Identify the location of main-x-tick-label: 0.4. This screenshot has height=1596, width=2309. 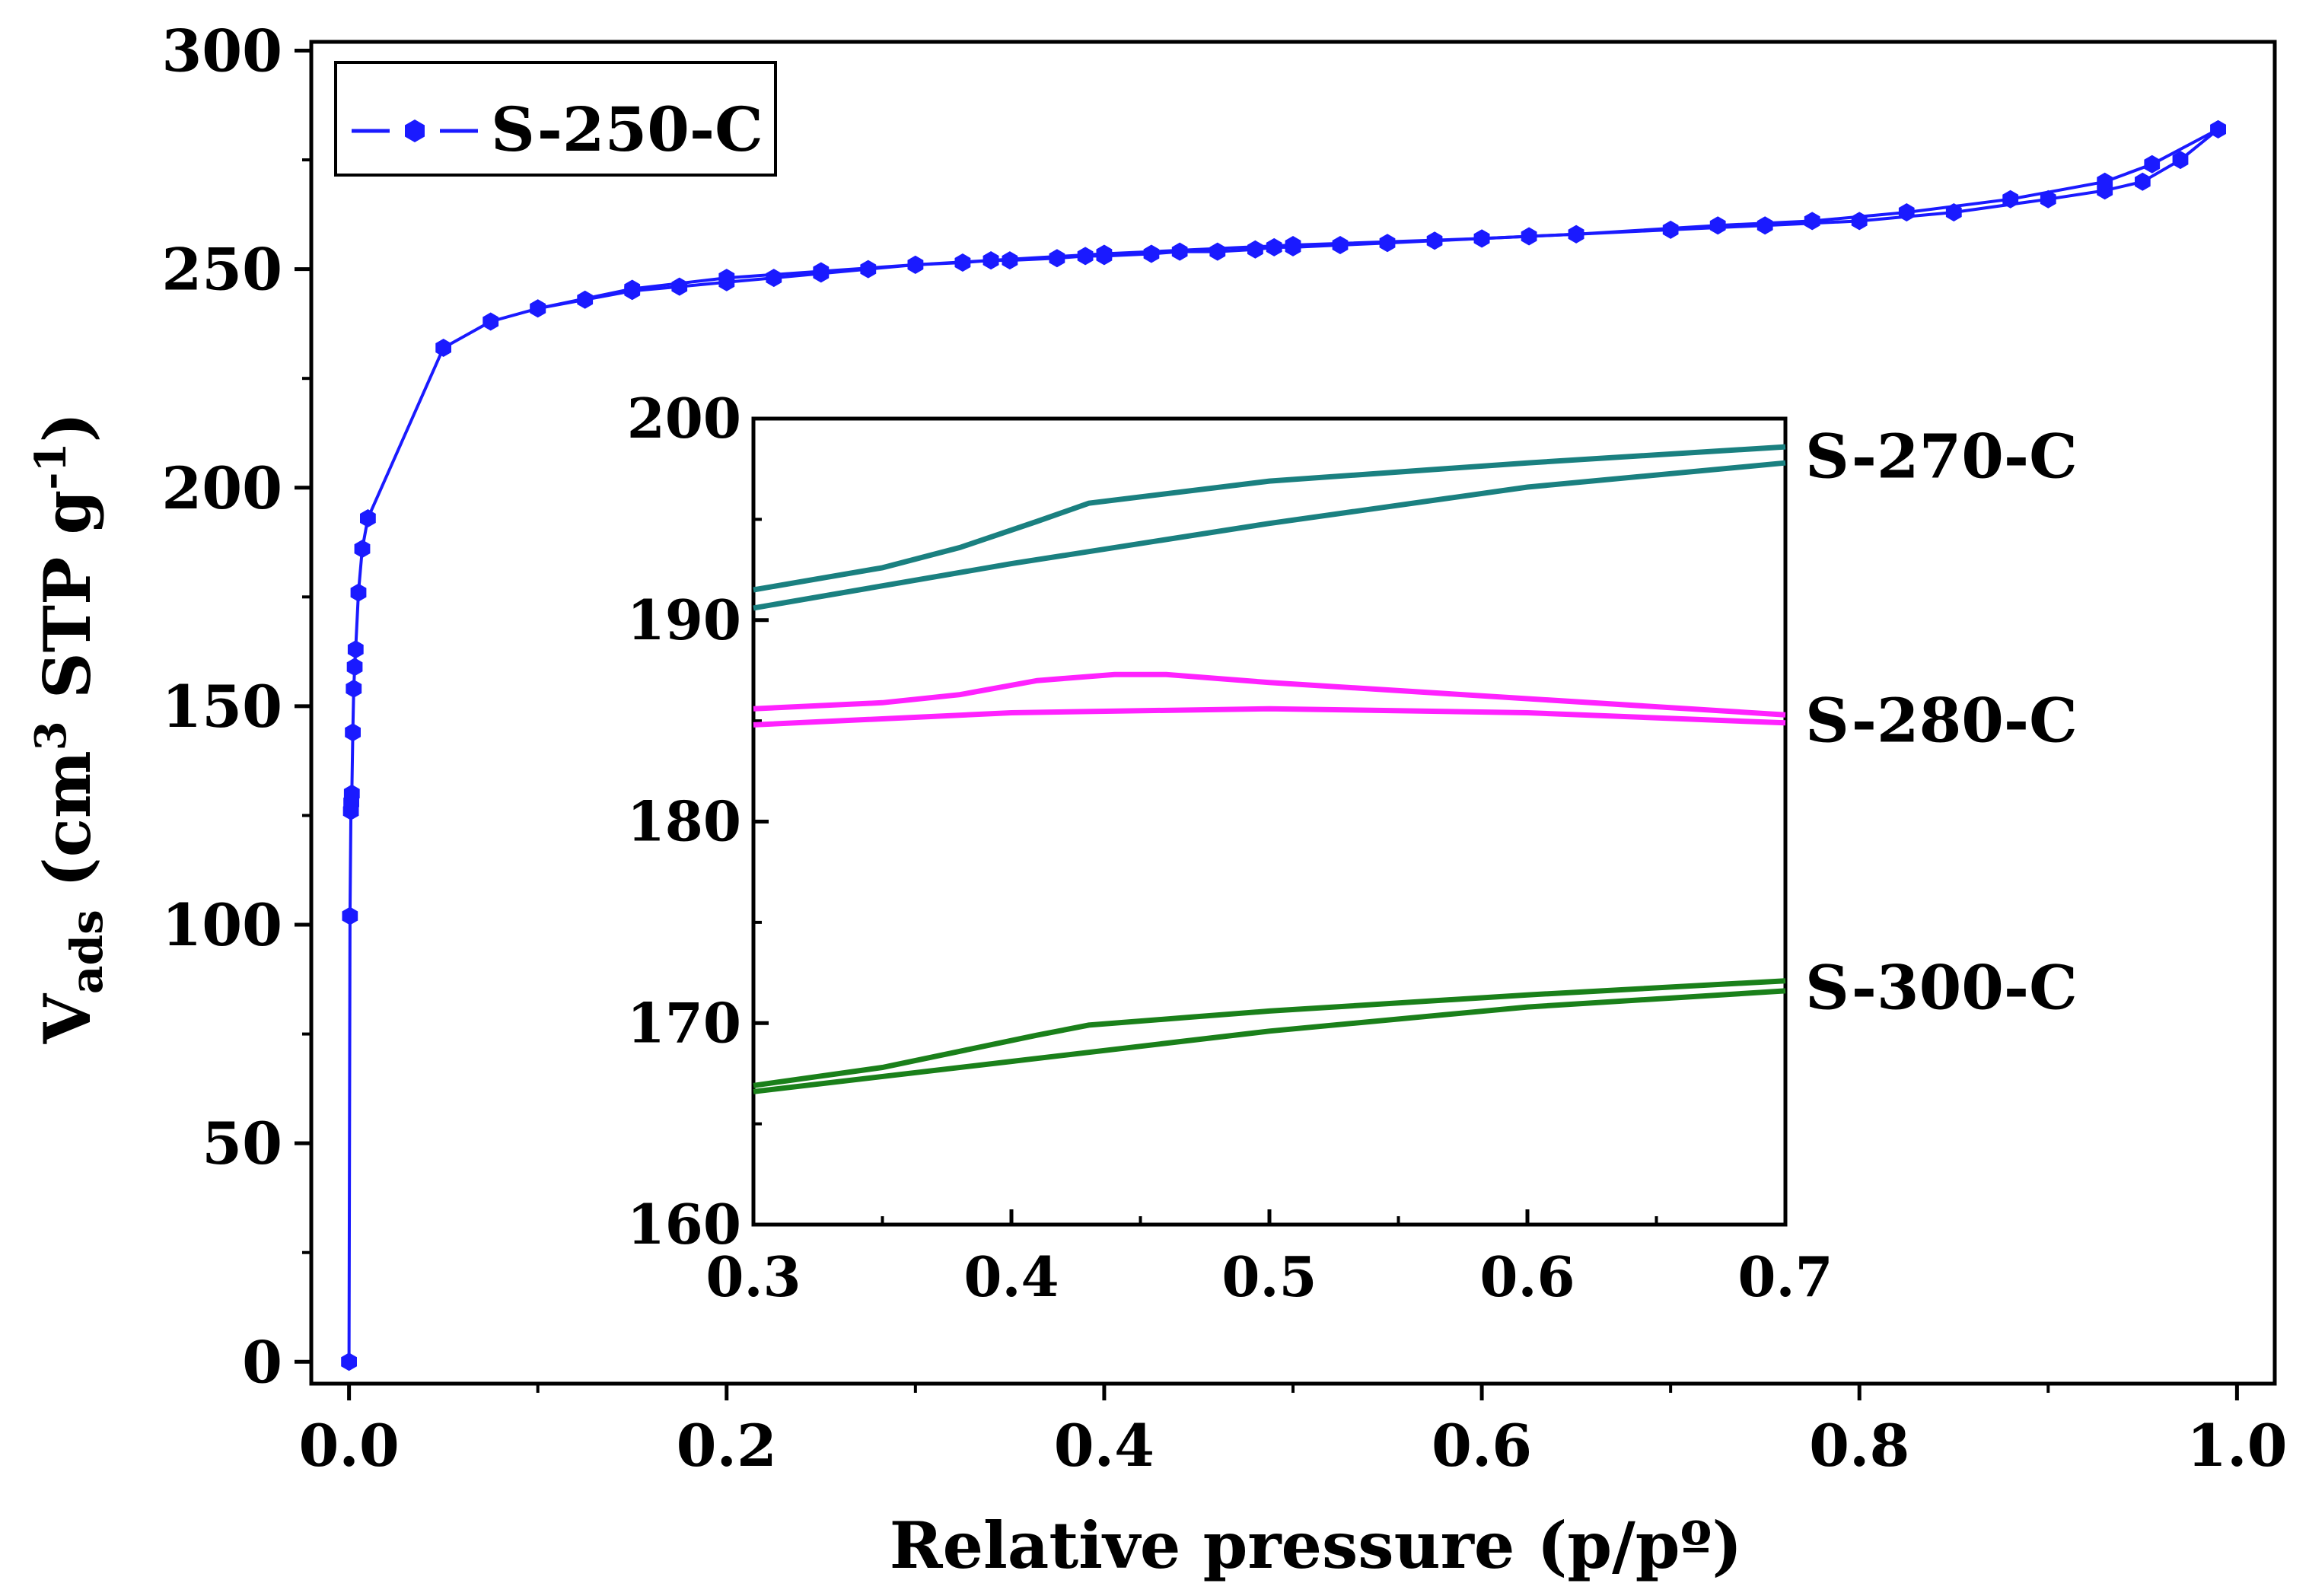
(1104, 1446).